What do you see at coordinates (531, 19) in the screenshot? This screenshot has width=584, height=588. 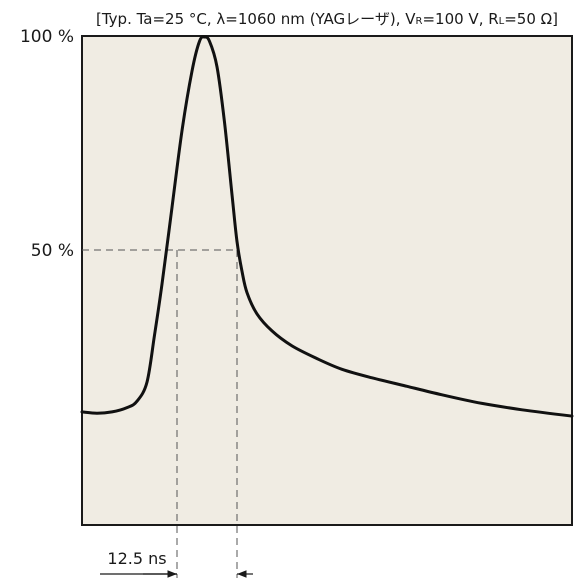 I see `conditions-suffix: =50 Ω]` at bounding box center [531, 19].